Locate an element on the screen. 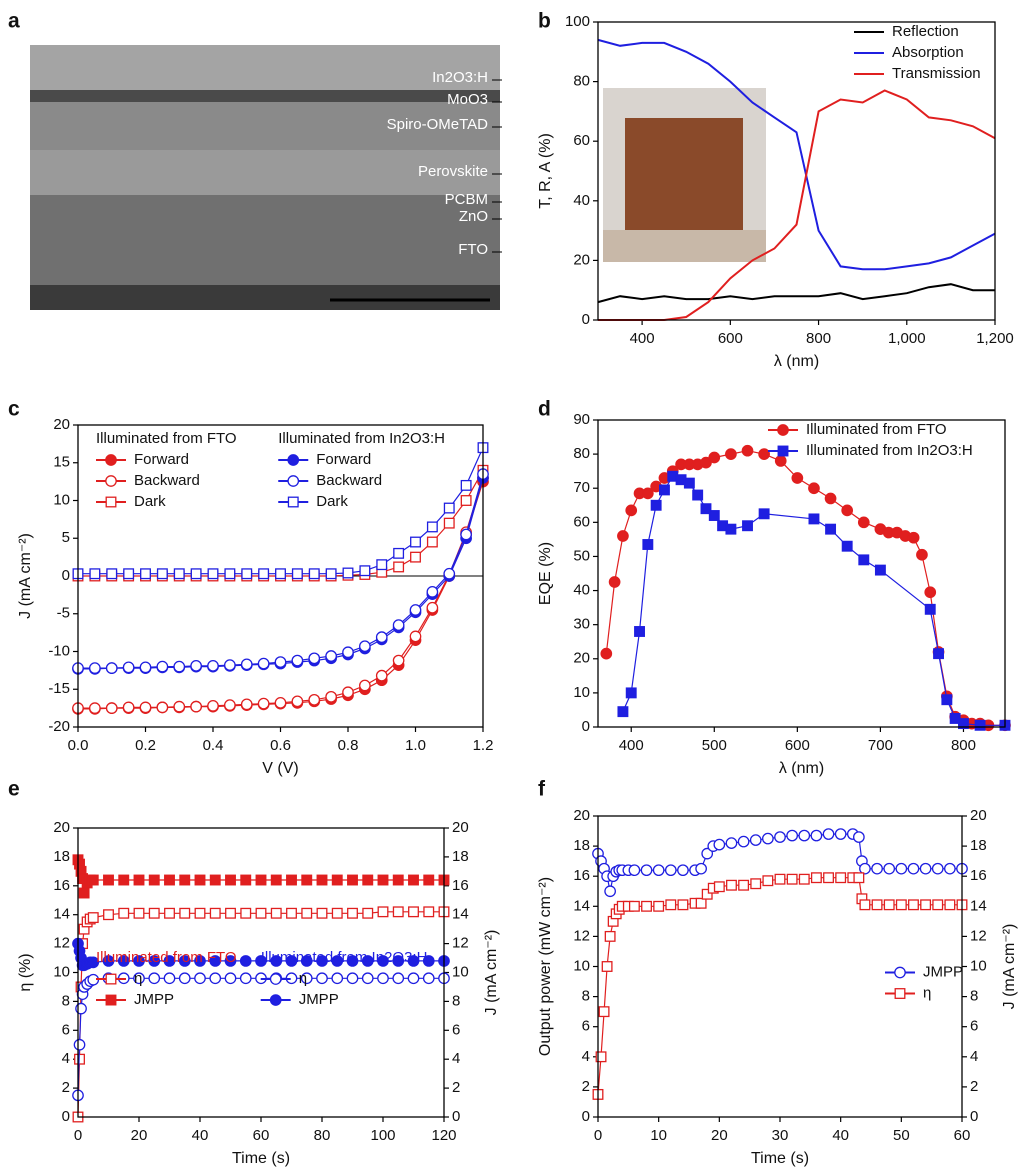 This screenshot has width=1020, height=1173. y-tick-label: 90 is located at coordinates (581, 419).